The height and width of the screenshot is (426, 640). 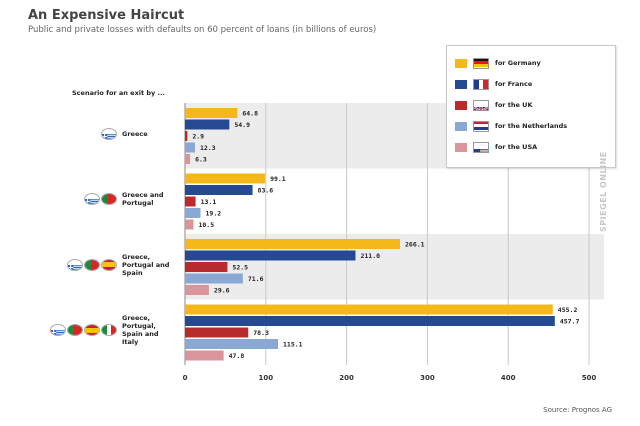 What do you see at coordinates (481, 126) in the screenshot?
I see `flag-nl-icon` at bounding box center [481, 126].